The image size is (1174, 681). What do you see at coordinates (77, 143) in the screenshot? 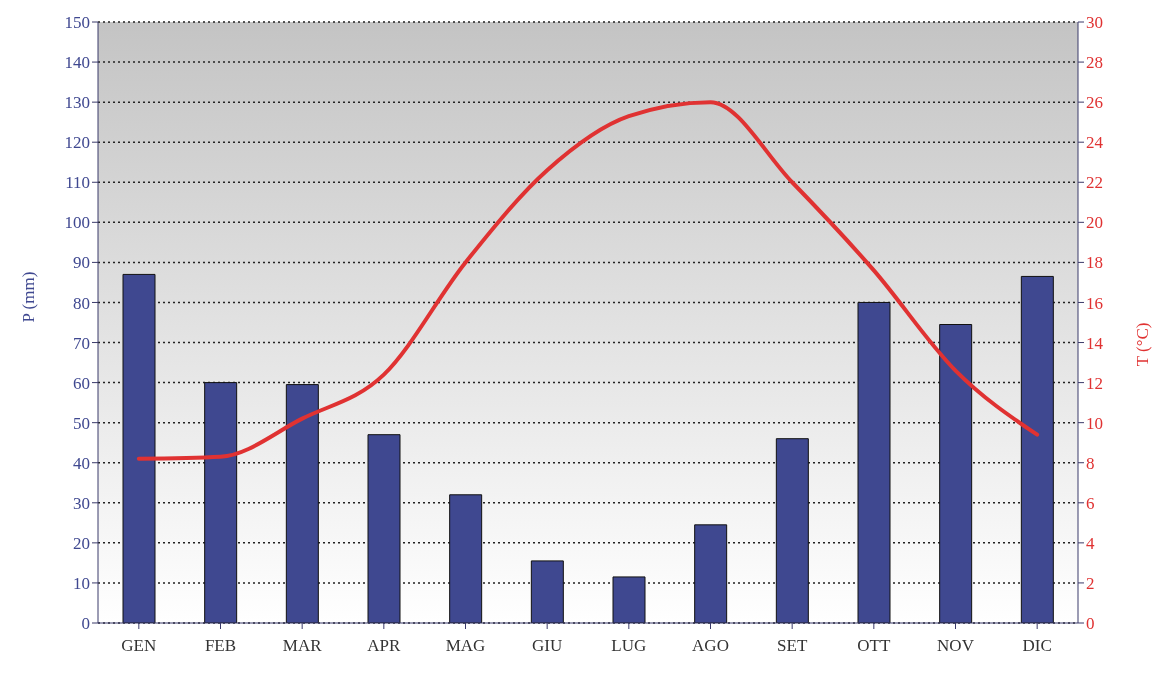
I see `y-tick-label: 120` at bounding box center [77, 143].